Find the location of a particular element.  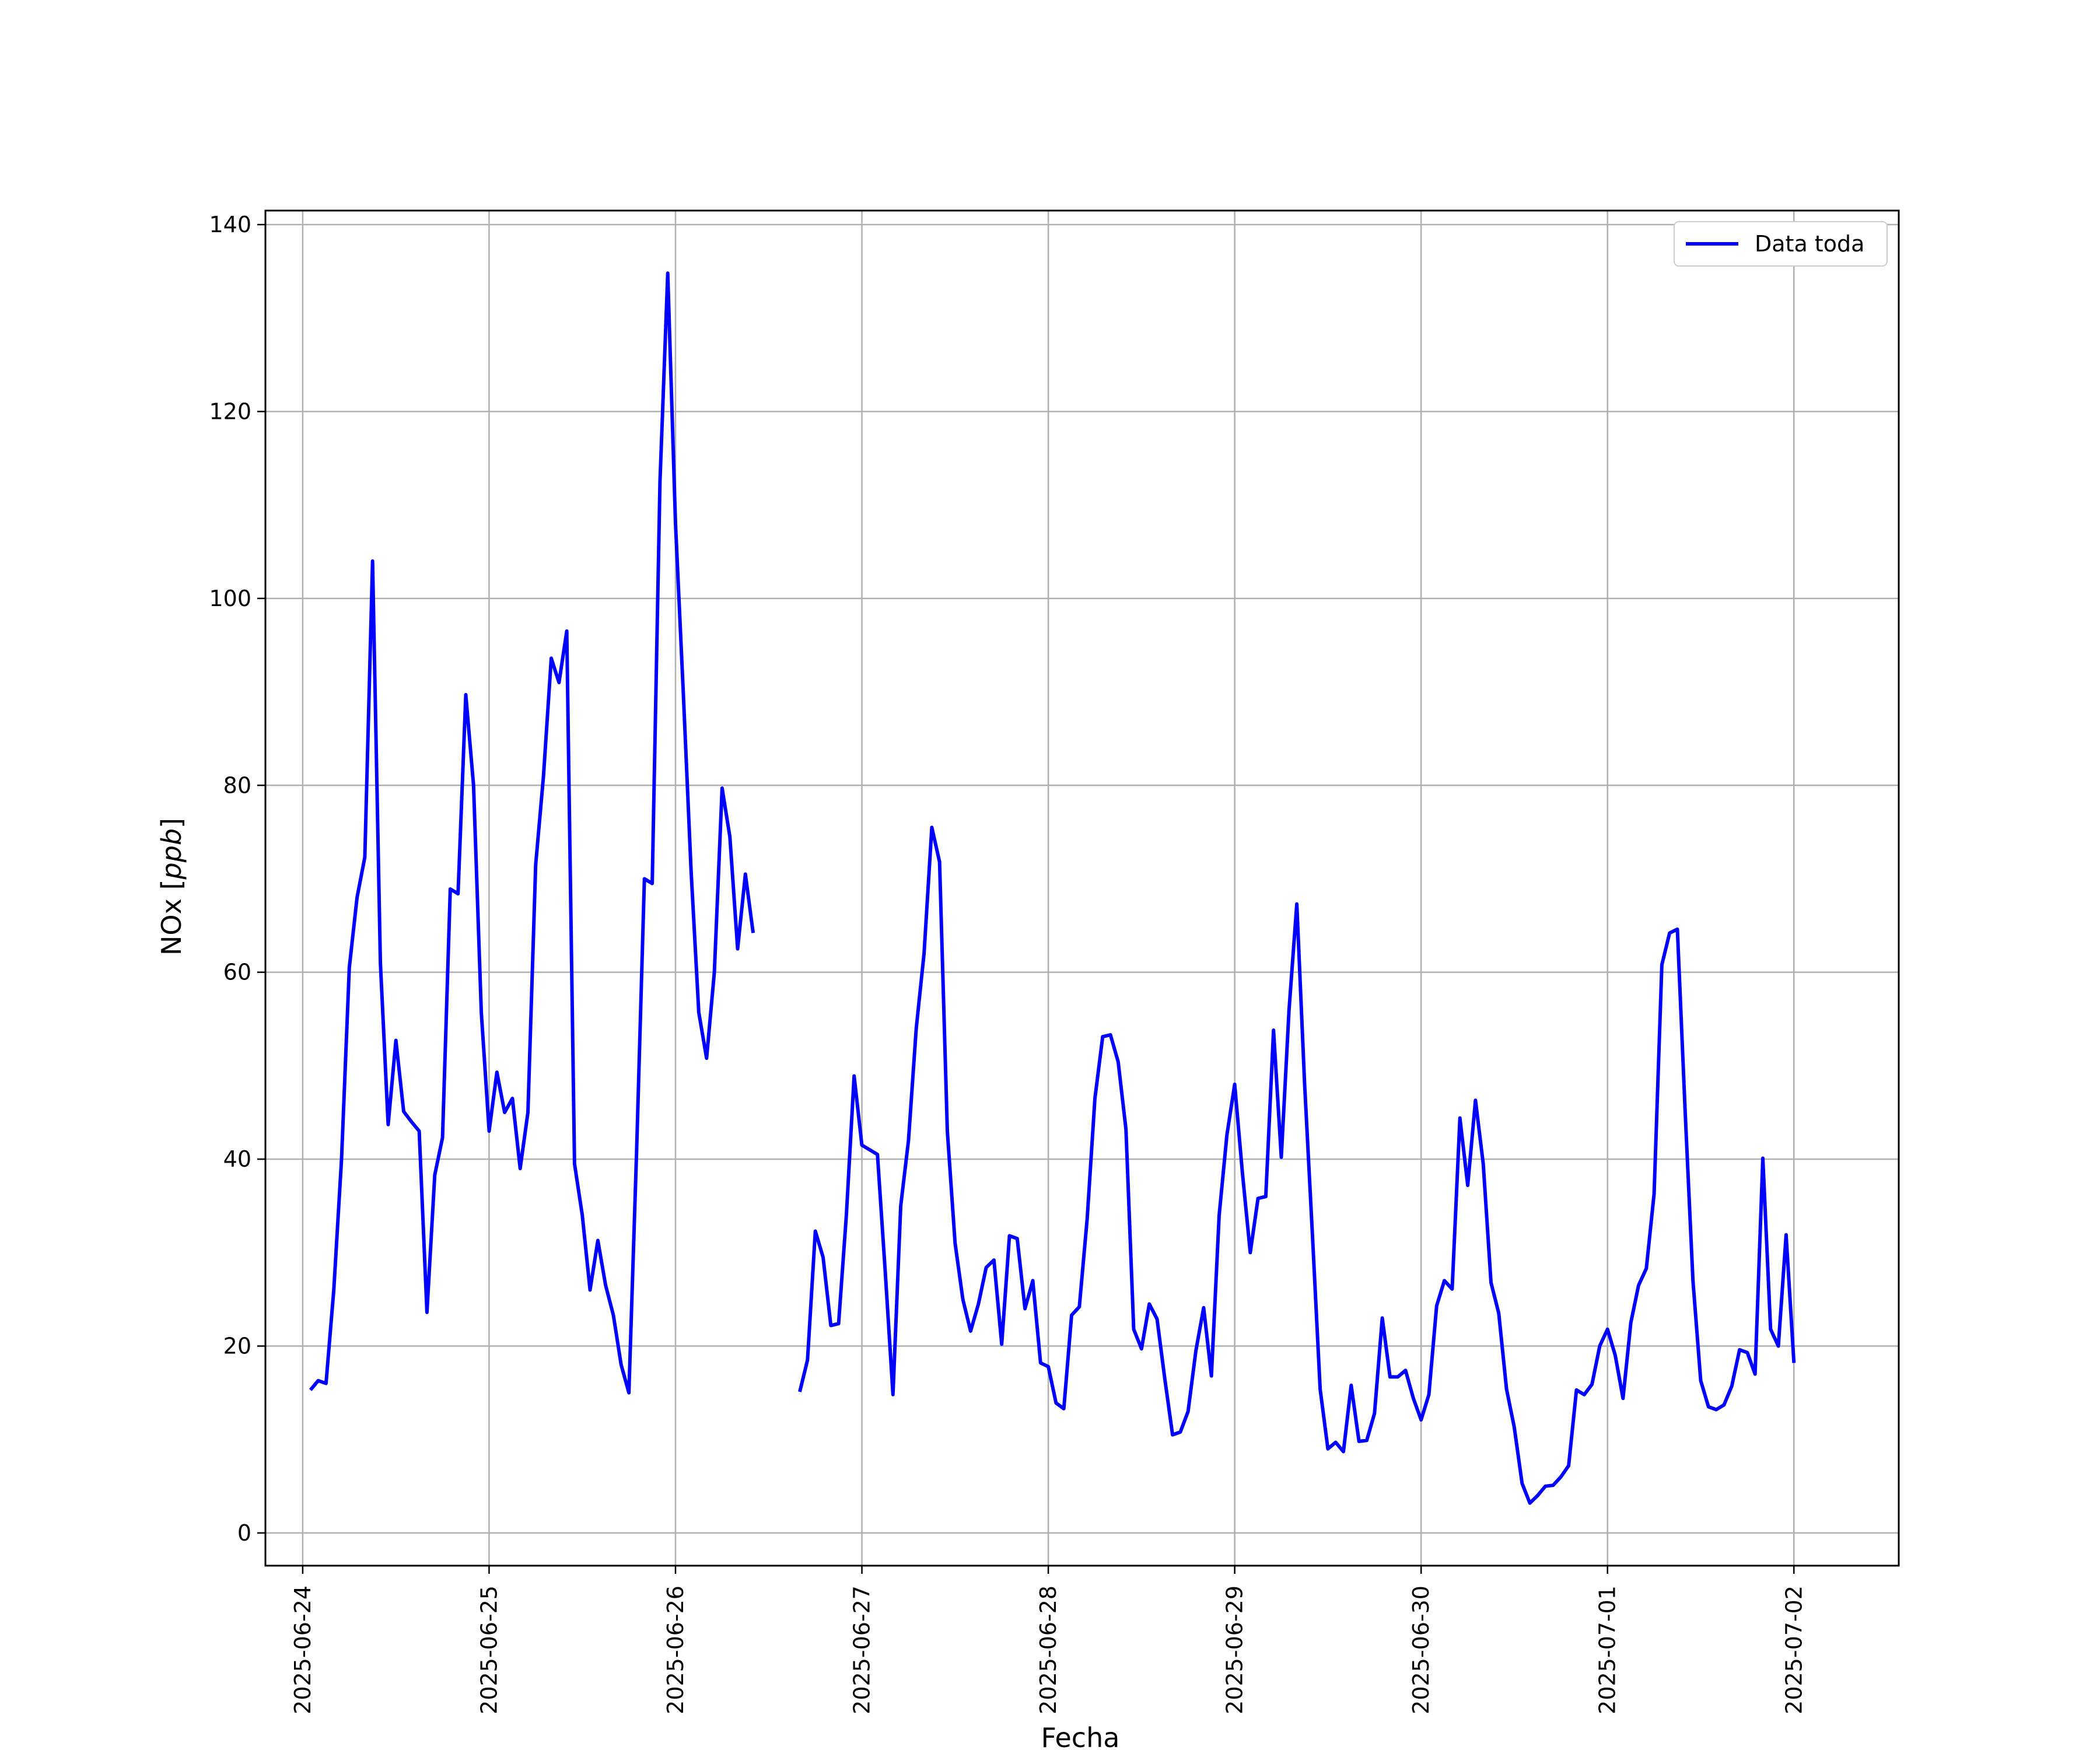

y-axis-label-bracket-open: [ is located at coordinates (171, 885).